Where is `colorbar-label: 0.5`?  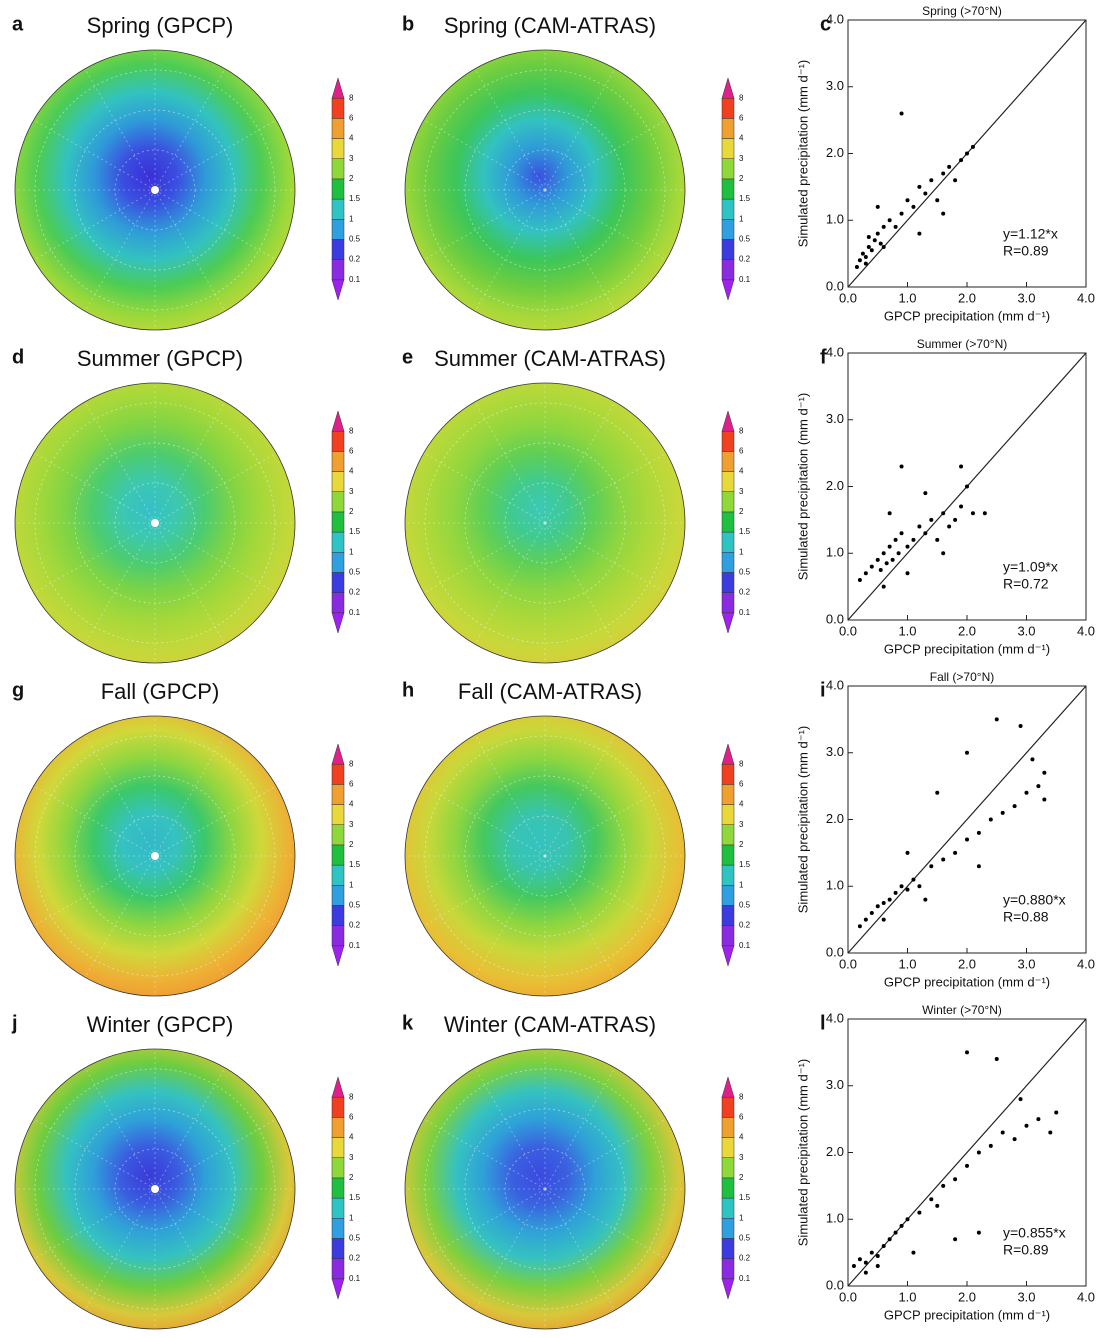
colorbar-label: 0.5 is located at coordinates (745, 572).